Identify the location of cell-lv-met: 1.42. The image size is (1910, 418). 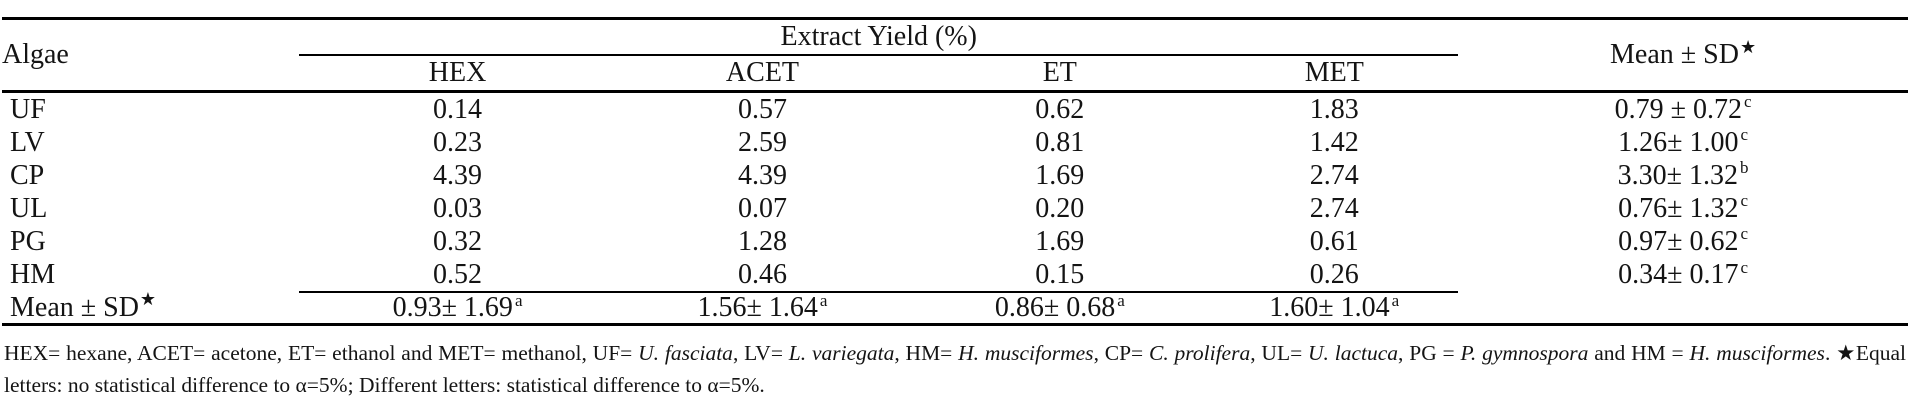
(1334, 142).